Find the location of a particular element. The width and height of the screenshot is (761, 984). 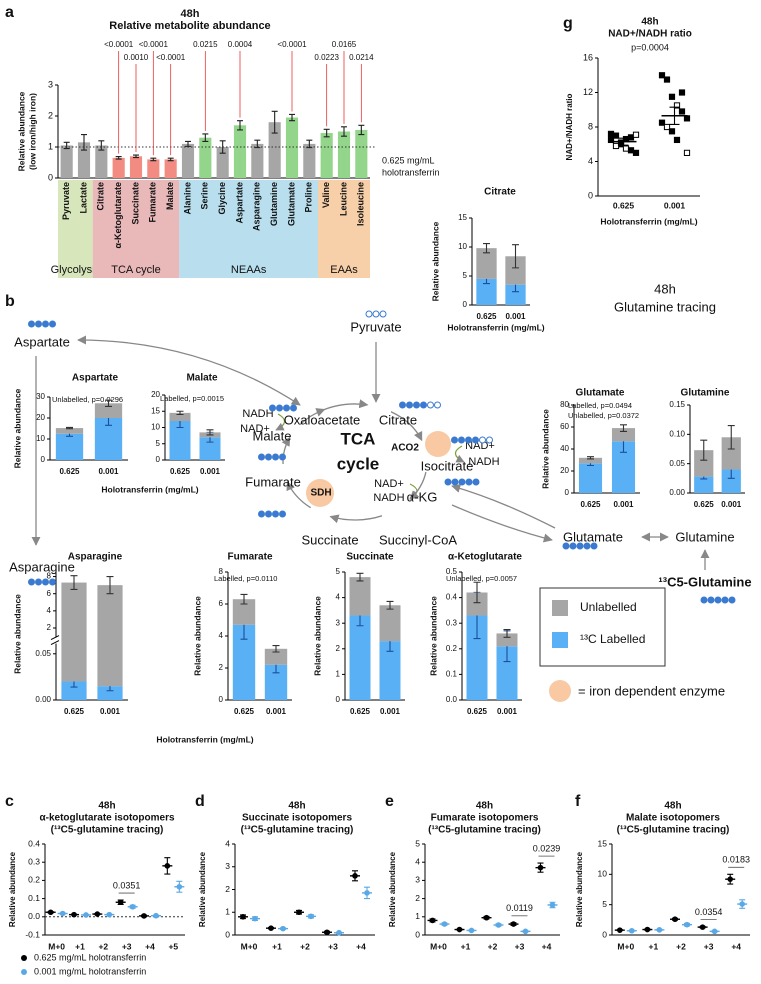

y-tick-label: 6 is located at coordinates (221, 603).